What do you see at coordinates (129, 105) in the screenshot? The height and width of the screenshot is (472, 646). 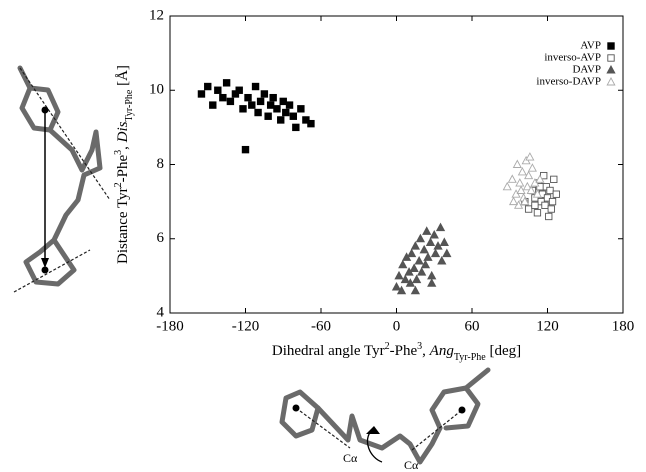 I see `y-axis-label-part: Tyr-Phe` at bounding box center [129, 105].